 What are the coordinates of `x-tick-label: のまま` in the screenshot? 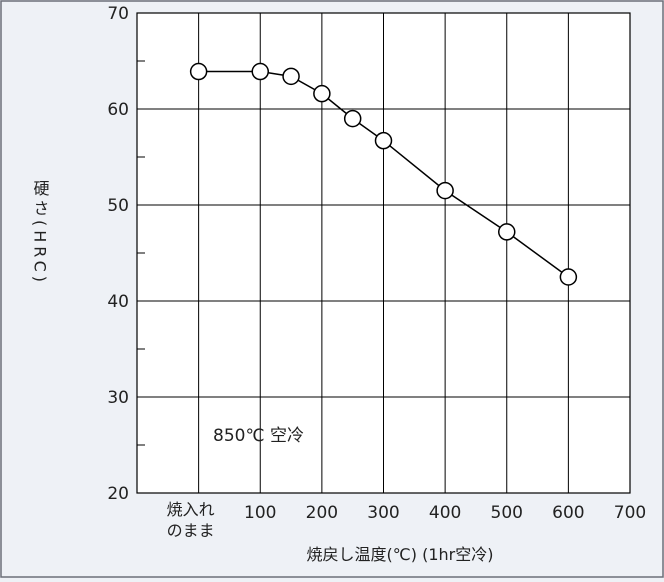 It's located at (191, 530).